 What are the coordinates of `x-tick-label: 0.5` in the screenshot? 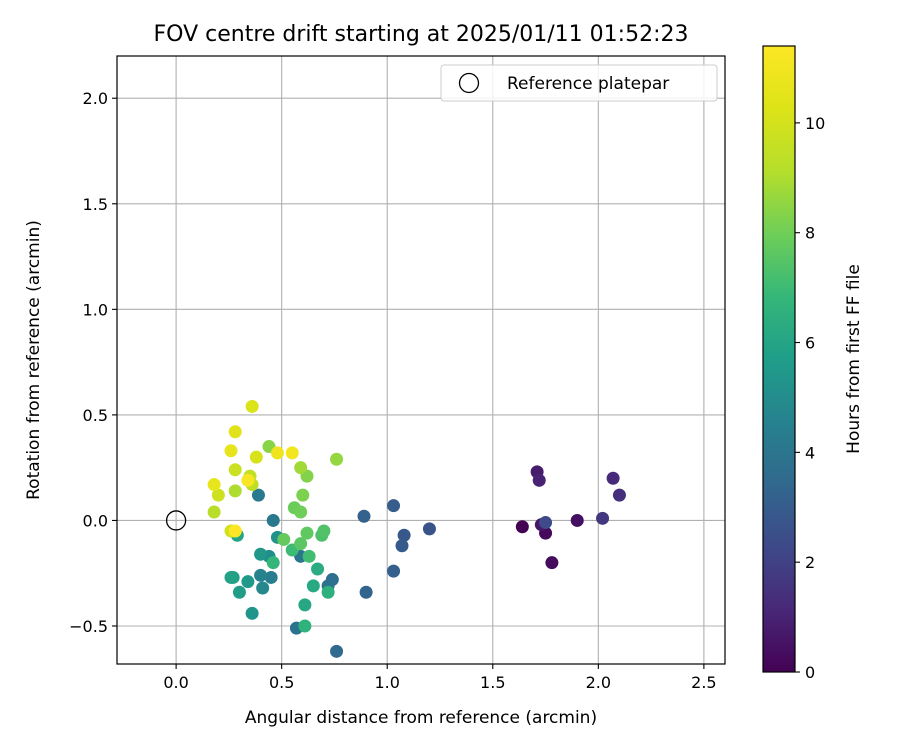 It's located at (281, 682).